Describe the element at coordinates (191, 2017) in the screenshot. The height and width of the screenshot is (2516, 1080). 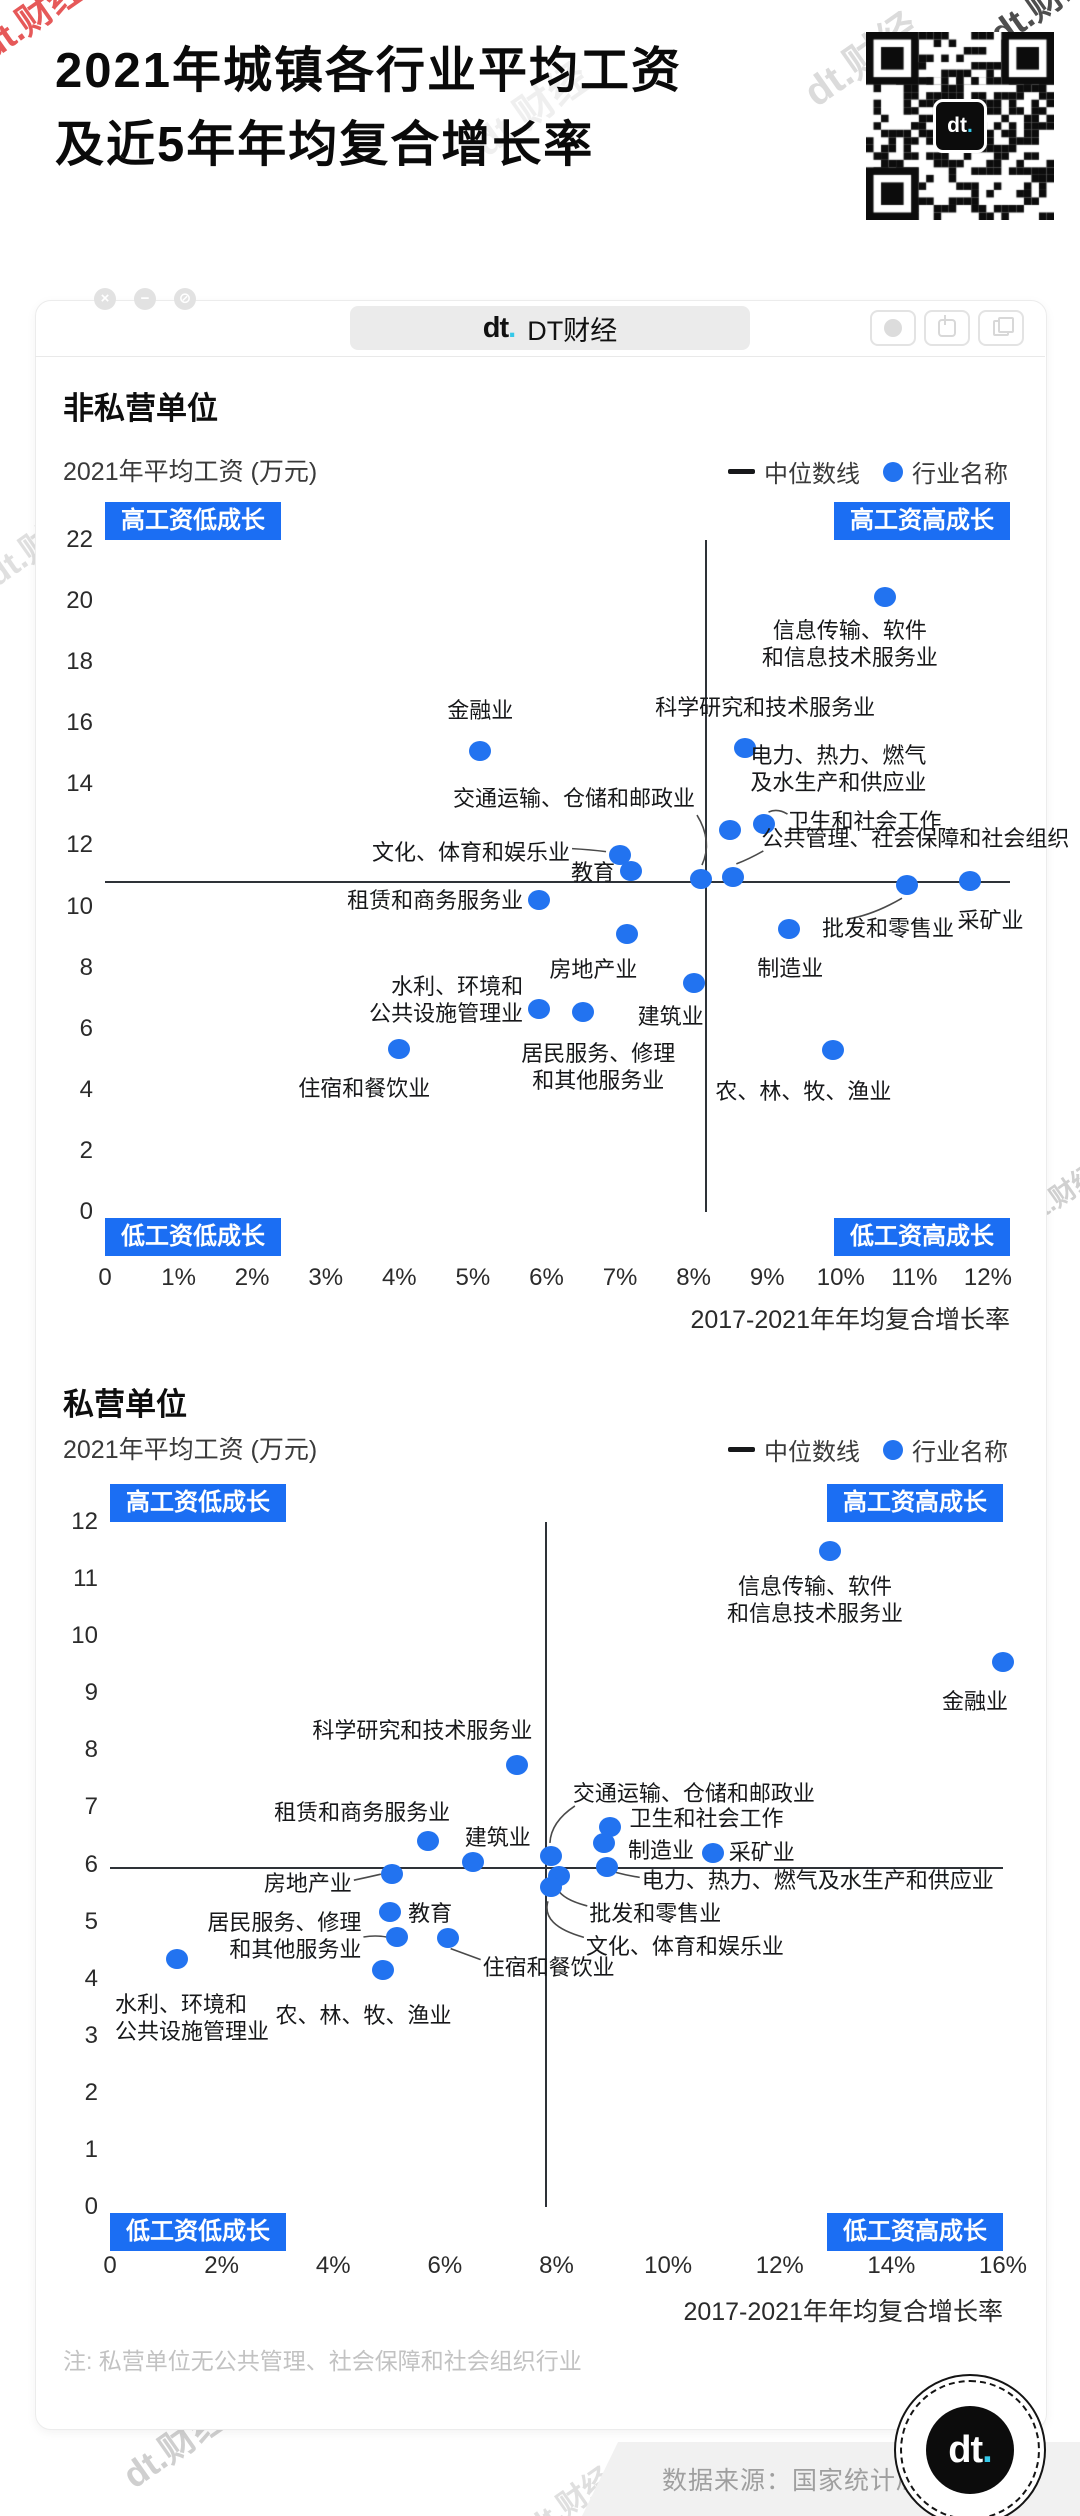
I see `point-label: 水利、环境和 公共设施管理业` at that location.